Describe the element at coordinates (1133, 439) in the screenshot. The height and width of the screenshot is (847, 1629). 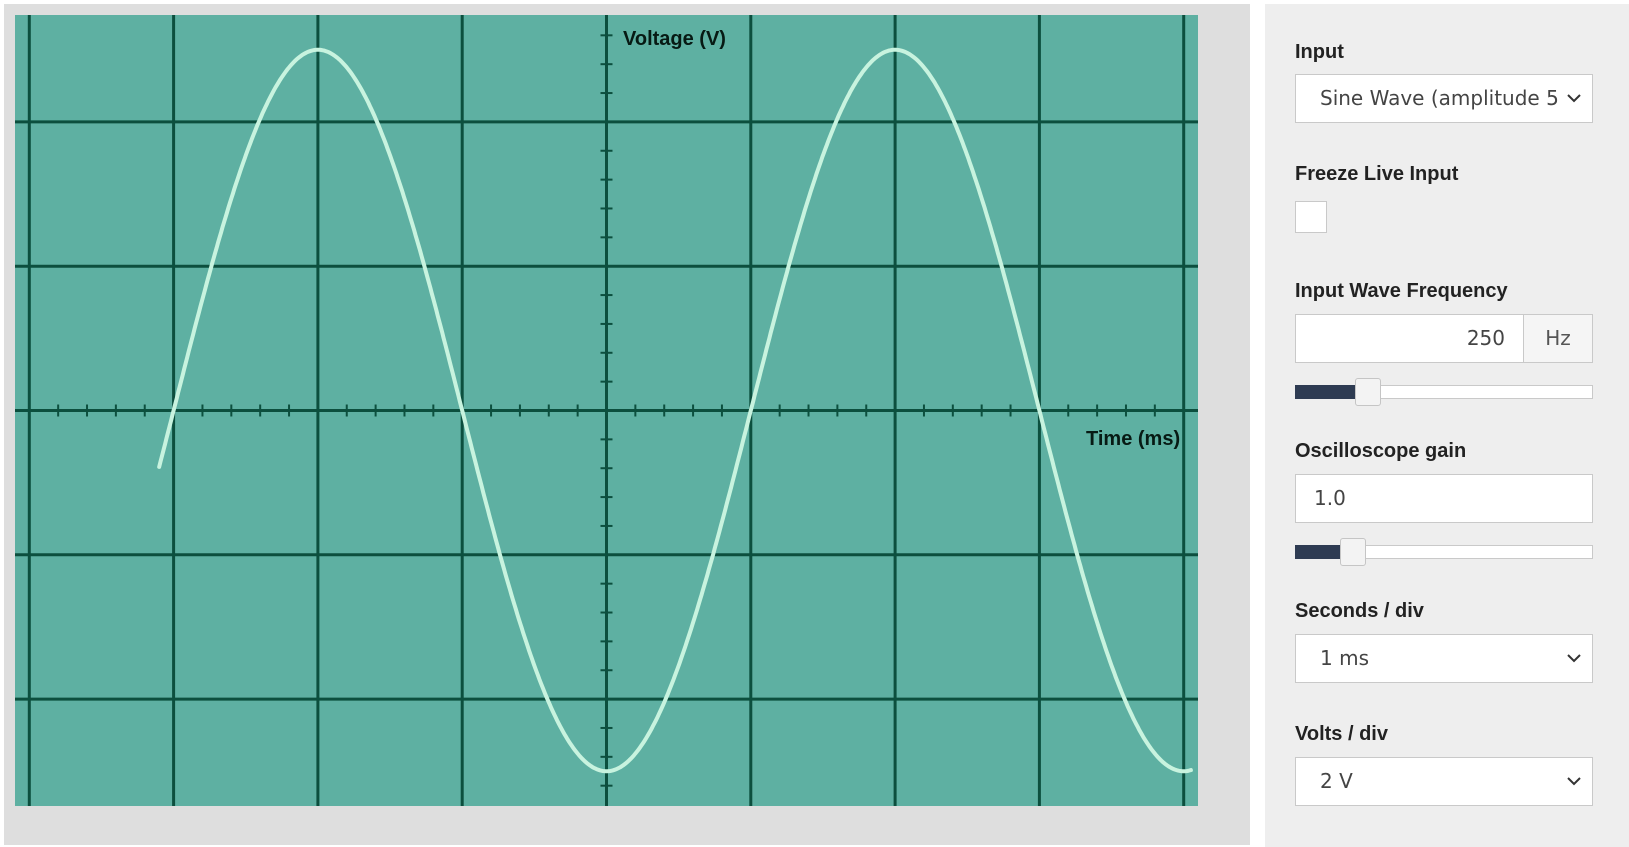
I see `x-axis-title: Time (ms)` at that location.